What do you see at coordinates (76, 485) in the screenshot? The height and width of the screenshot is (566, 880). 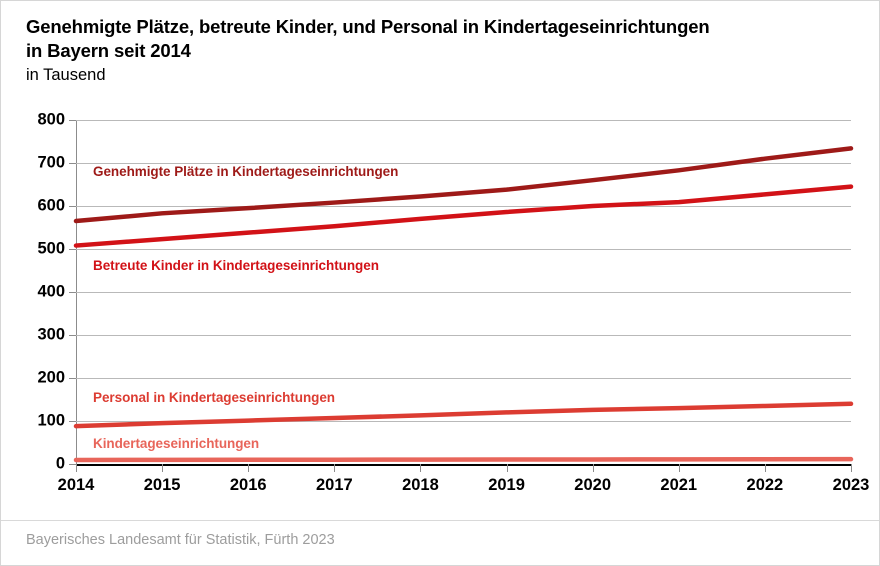 I see `x-tick-label: 2014` at bounding box center [76, 485].